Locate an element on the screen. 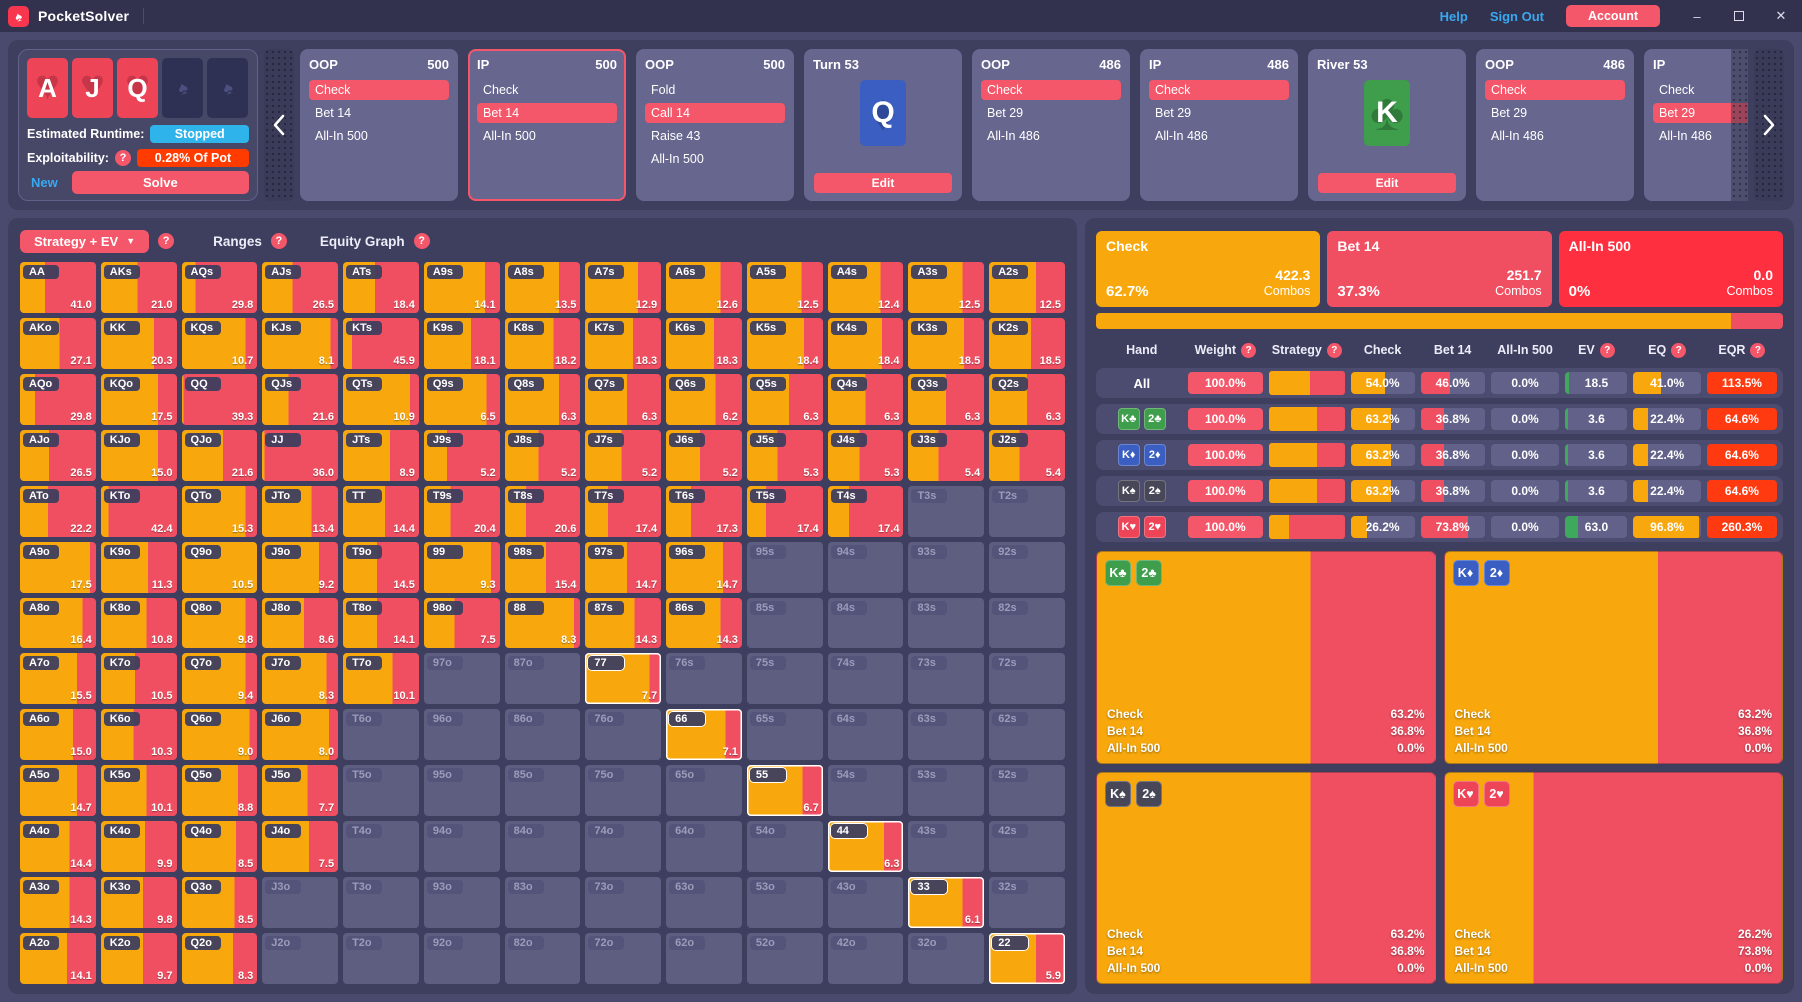  tree-node: OOP 500 Fold Call 14 Raise 43 All-In 500 is located at coordinates (715, 125).